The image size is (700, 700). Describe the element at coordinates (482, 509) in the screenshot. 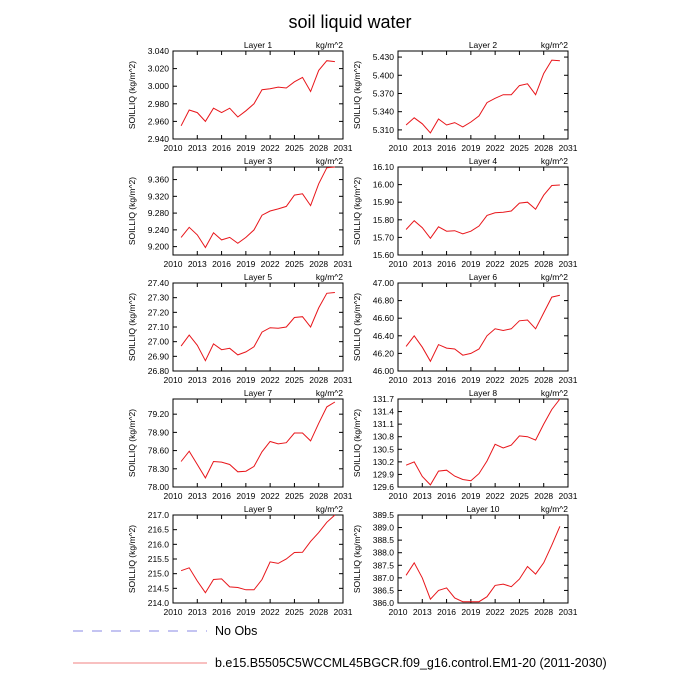

I see `panel-title: Layer 10` at that location.